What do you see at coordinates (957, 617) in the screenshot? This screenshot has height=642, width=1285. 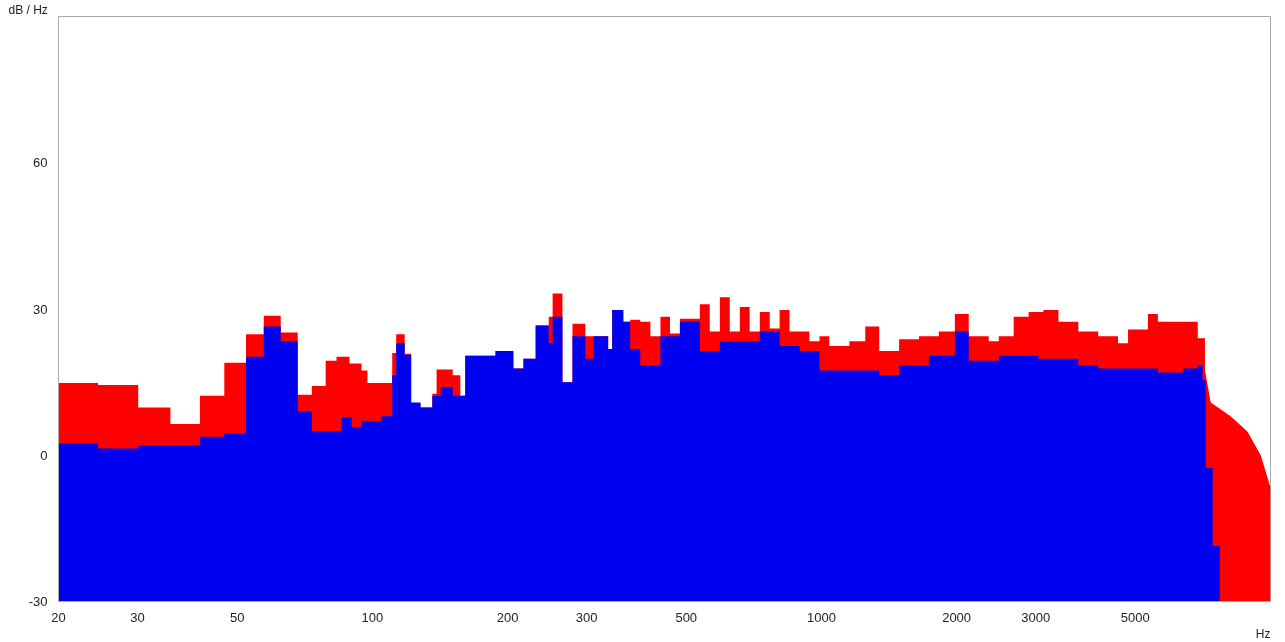 I see `x-tick-label: 2000` at bounding box center [957, 617].